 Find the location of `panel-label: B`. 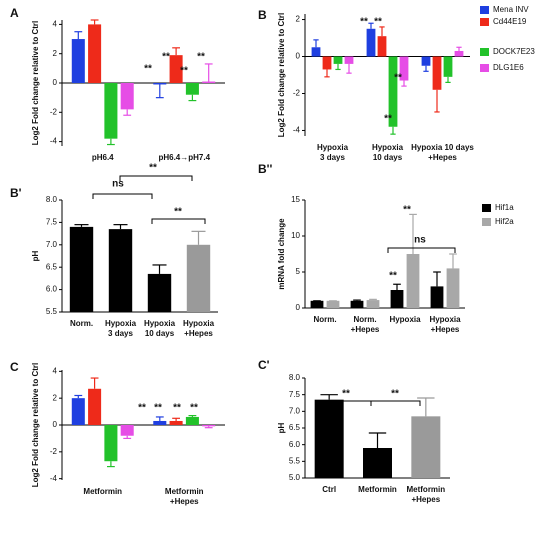

panel-label: B is located at coordinates (262, 15).